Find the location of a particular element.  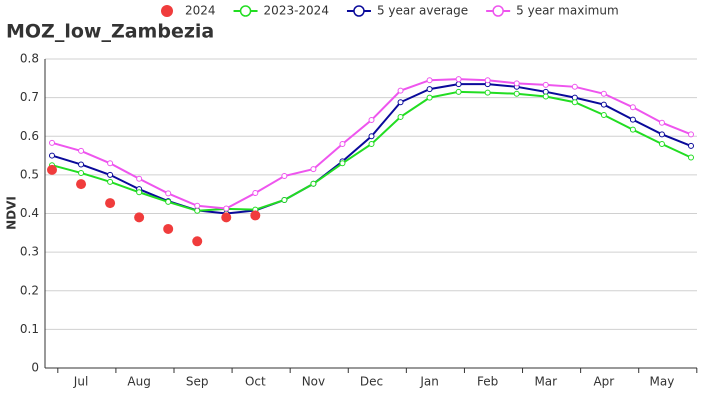

x-tick-label: Mar is located at coordinates (545, 382).